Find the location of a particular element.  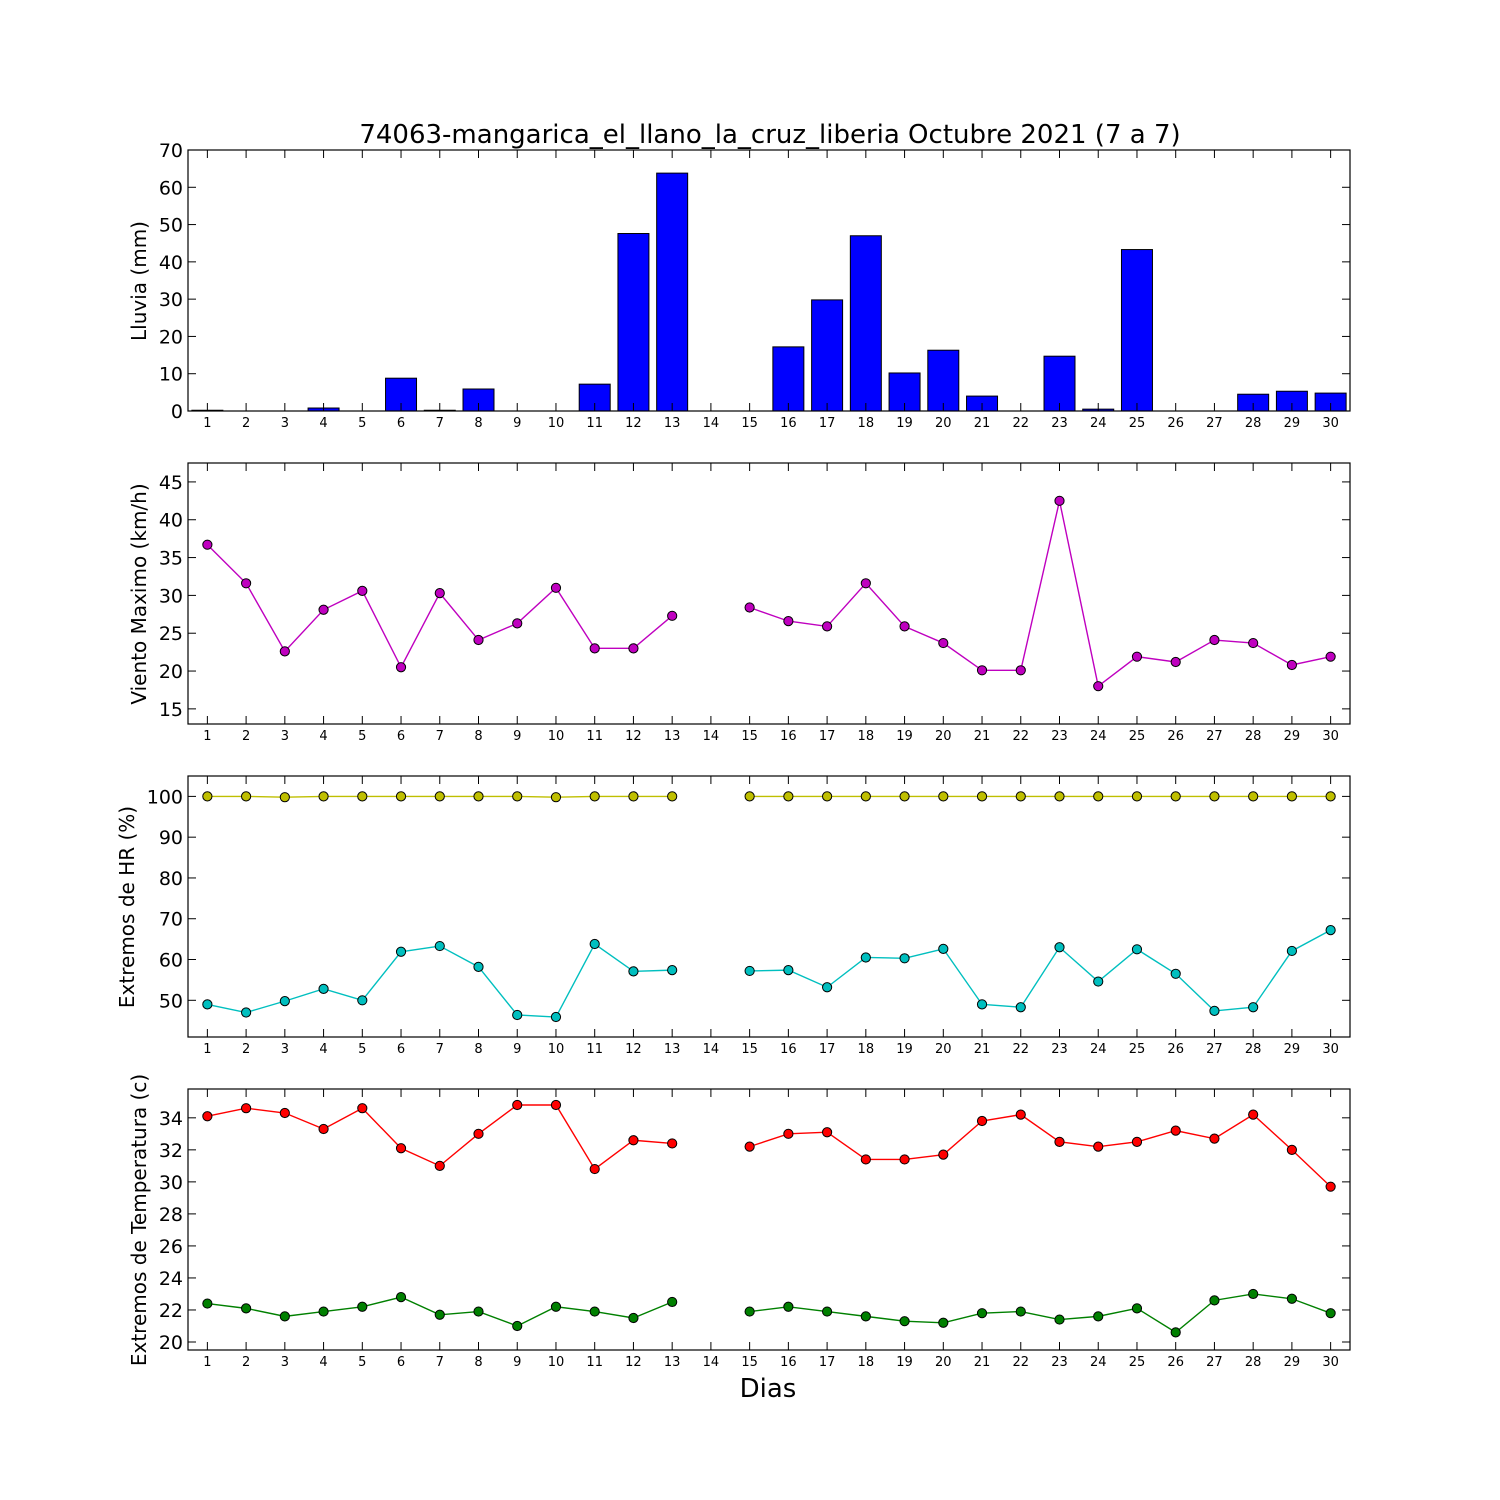

temperature-xtick-label-24: 24 is located at coordinates (1098, 1362).